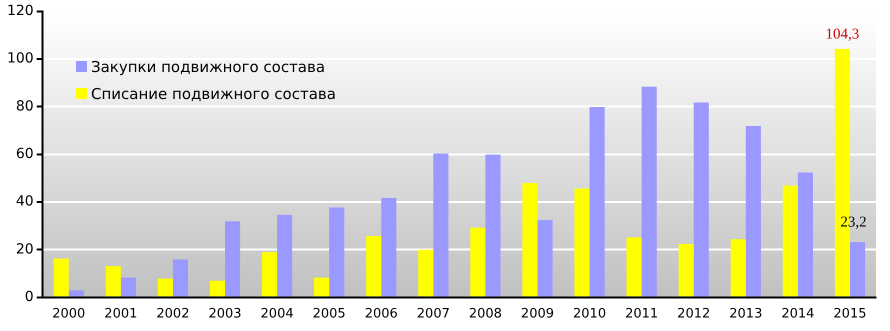 The height and width of the screenshot is (331, 890). Describe the element at coordinates (225, 314) in the screenshot. I see `x-tick-label: 2003` at that location.